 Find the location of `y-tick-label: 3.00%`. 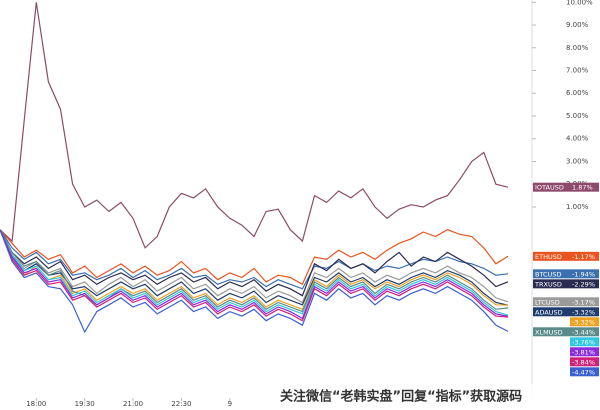

y-tick-label: 3.00% is located at coordinates (577, 161).